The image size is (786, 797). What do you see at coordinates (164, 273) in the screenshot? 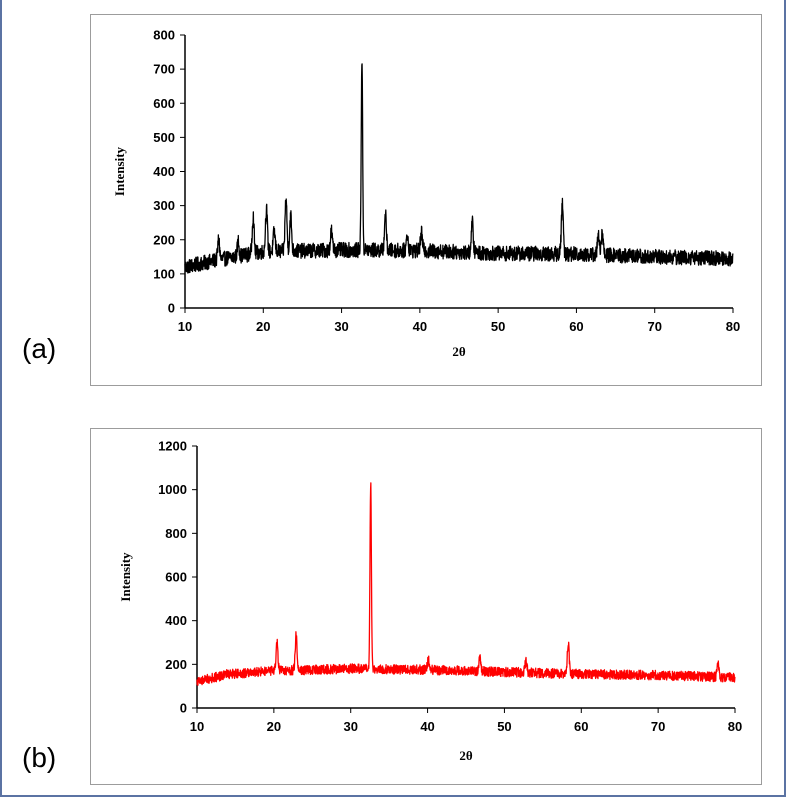
I see `y-tick-label: 100` at bounding box center [164, 273].